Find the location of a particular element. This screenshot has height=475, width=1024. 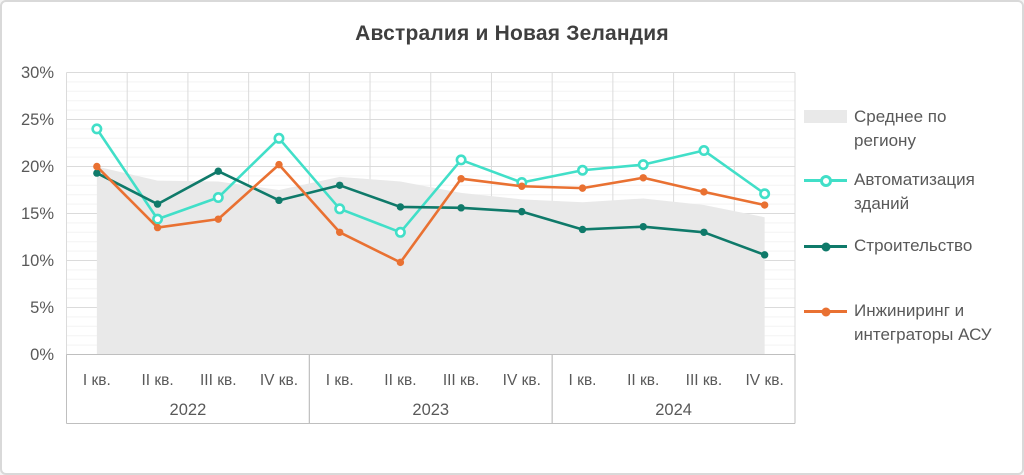

legend-label-line: Строительство is located at coordinates (913, 245).